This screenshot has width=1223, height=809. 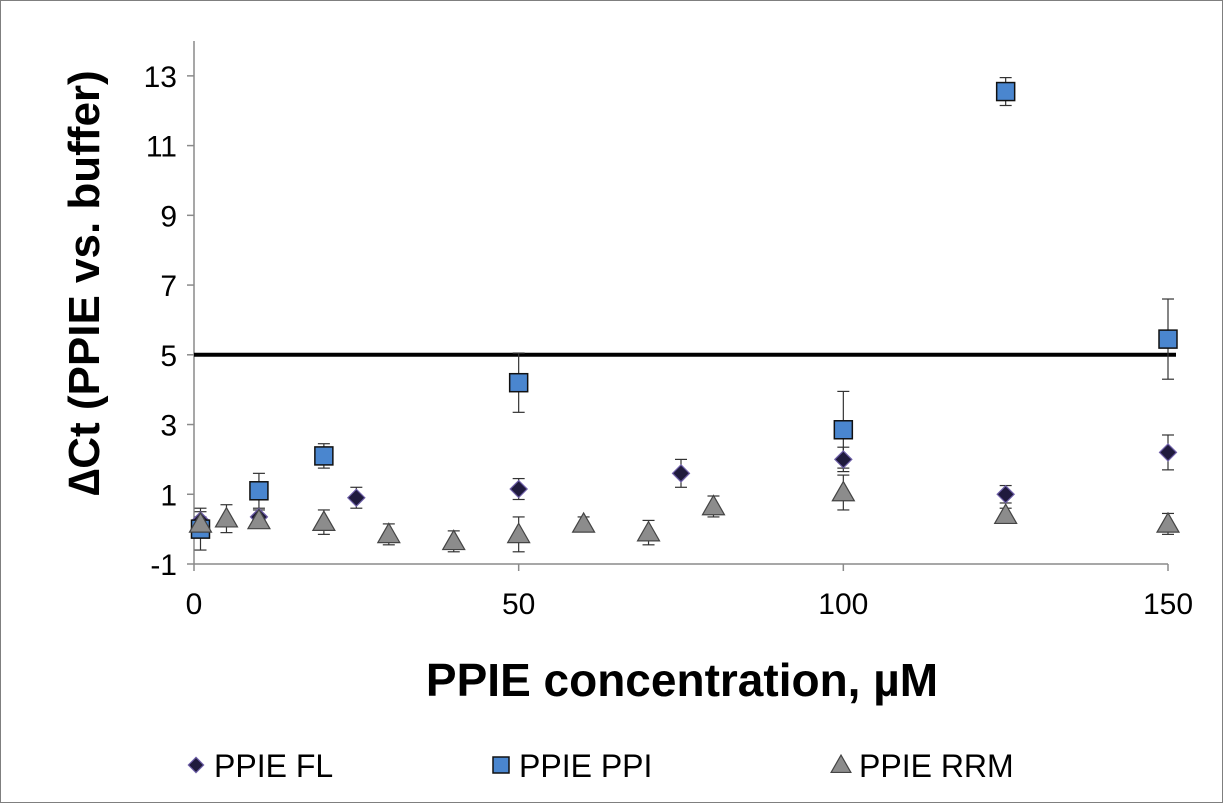 What do you see at coordinates (194, 604) in the screenshot?
I see `x-tick-label: 0` at bounding box center [194, 604].